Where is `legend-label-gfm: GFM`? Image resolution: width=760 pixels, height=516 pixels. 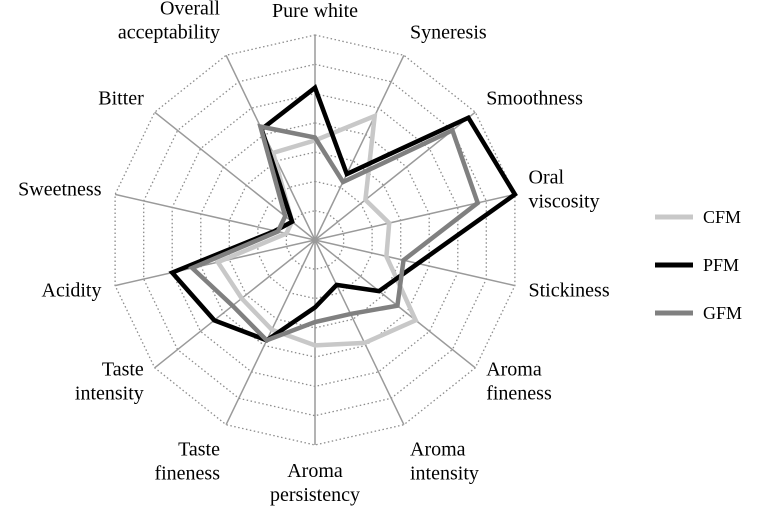 legend-label-gfm: GFM is located at coordinates (722, 313).